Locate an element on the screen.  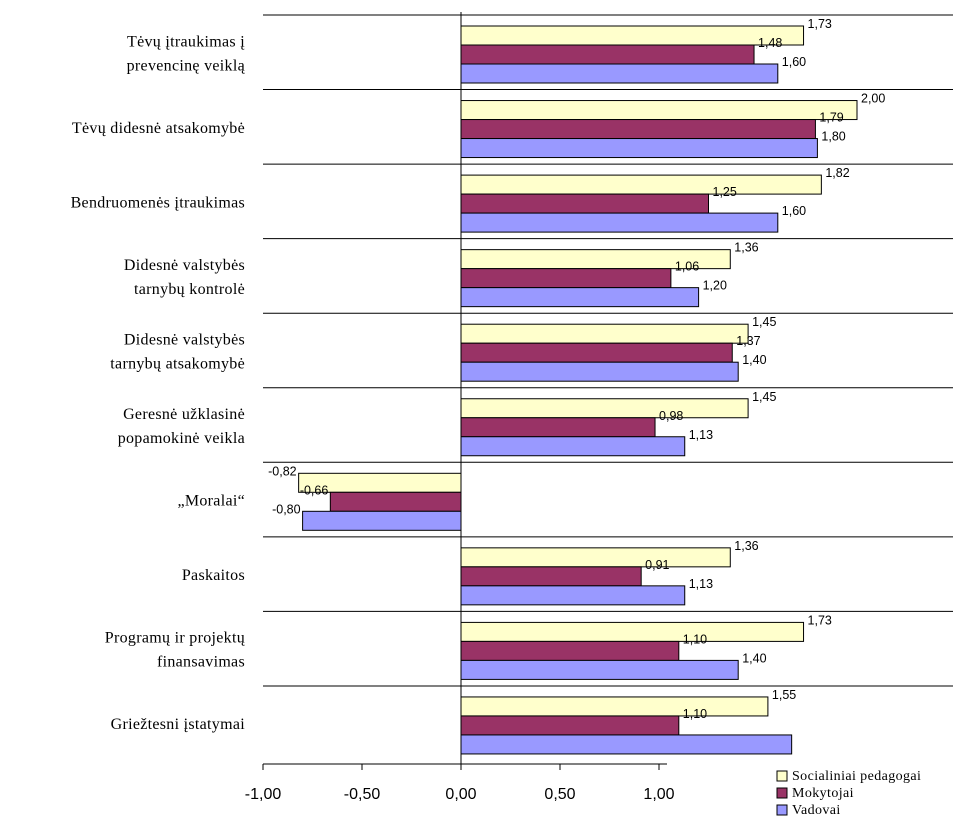
category-label: Didesnė valstybės tarnybų kontrolė is located at coordinates (184, 277).